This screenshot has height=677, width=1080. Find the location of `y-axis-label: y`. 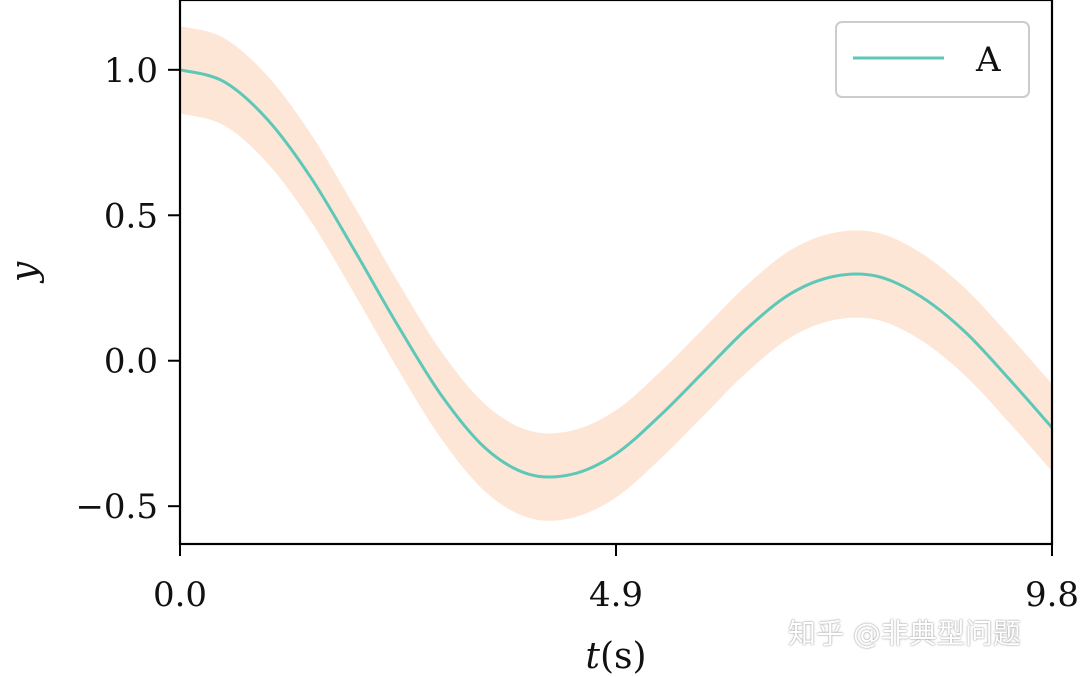

y-axis-label: y is located at coordinates (24, 272).